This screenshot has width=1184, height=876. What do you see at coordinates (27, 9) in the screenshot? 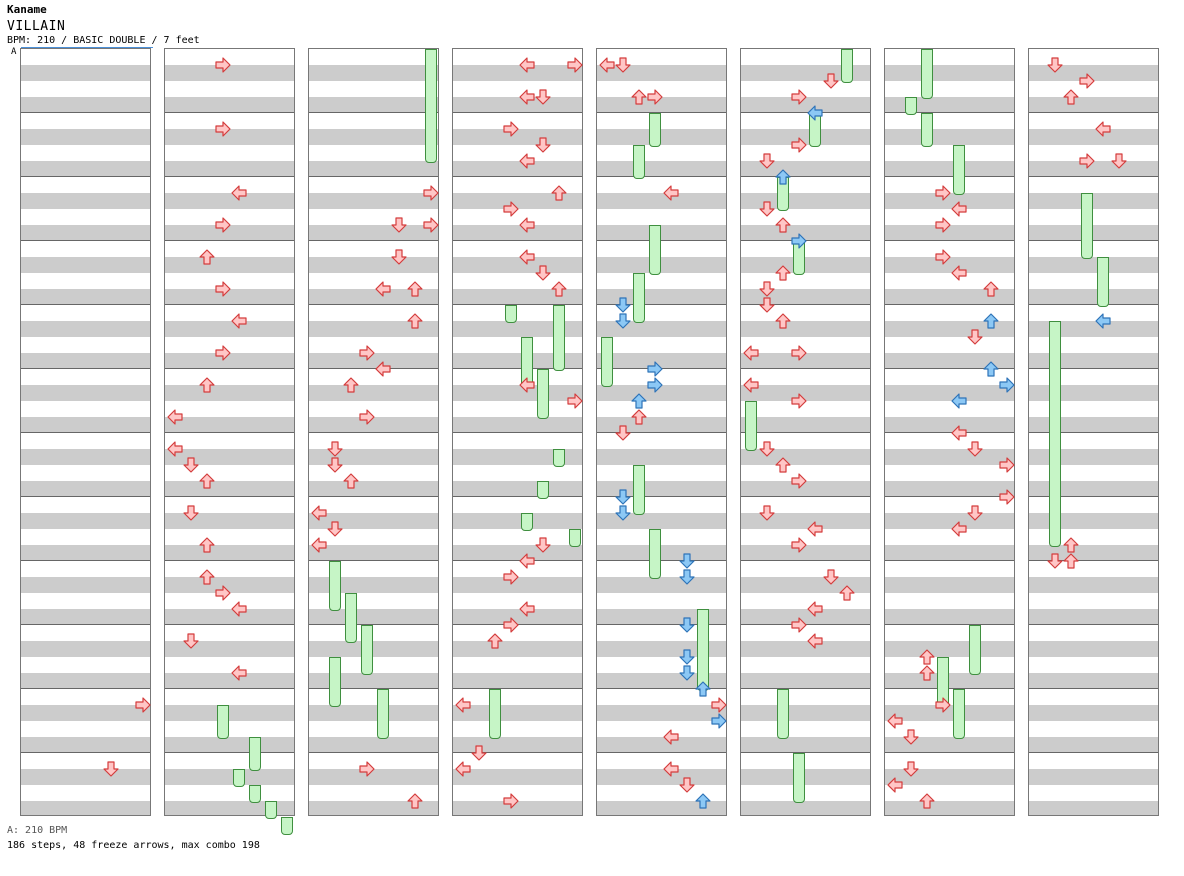
I see `artist-name: Kaname` at bounding box center [27, 9].